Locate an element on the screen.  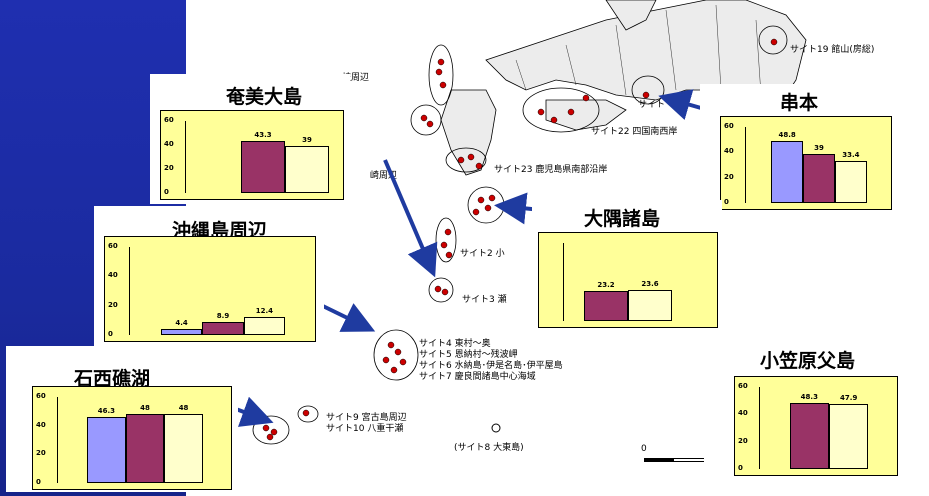
okinawa-panel: 沖縄島周辺 60 40 20 0 4.4 8.9 12.4 is located at coordinates (209, 276).